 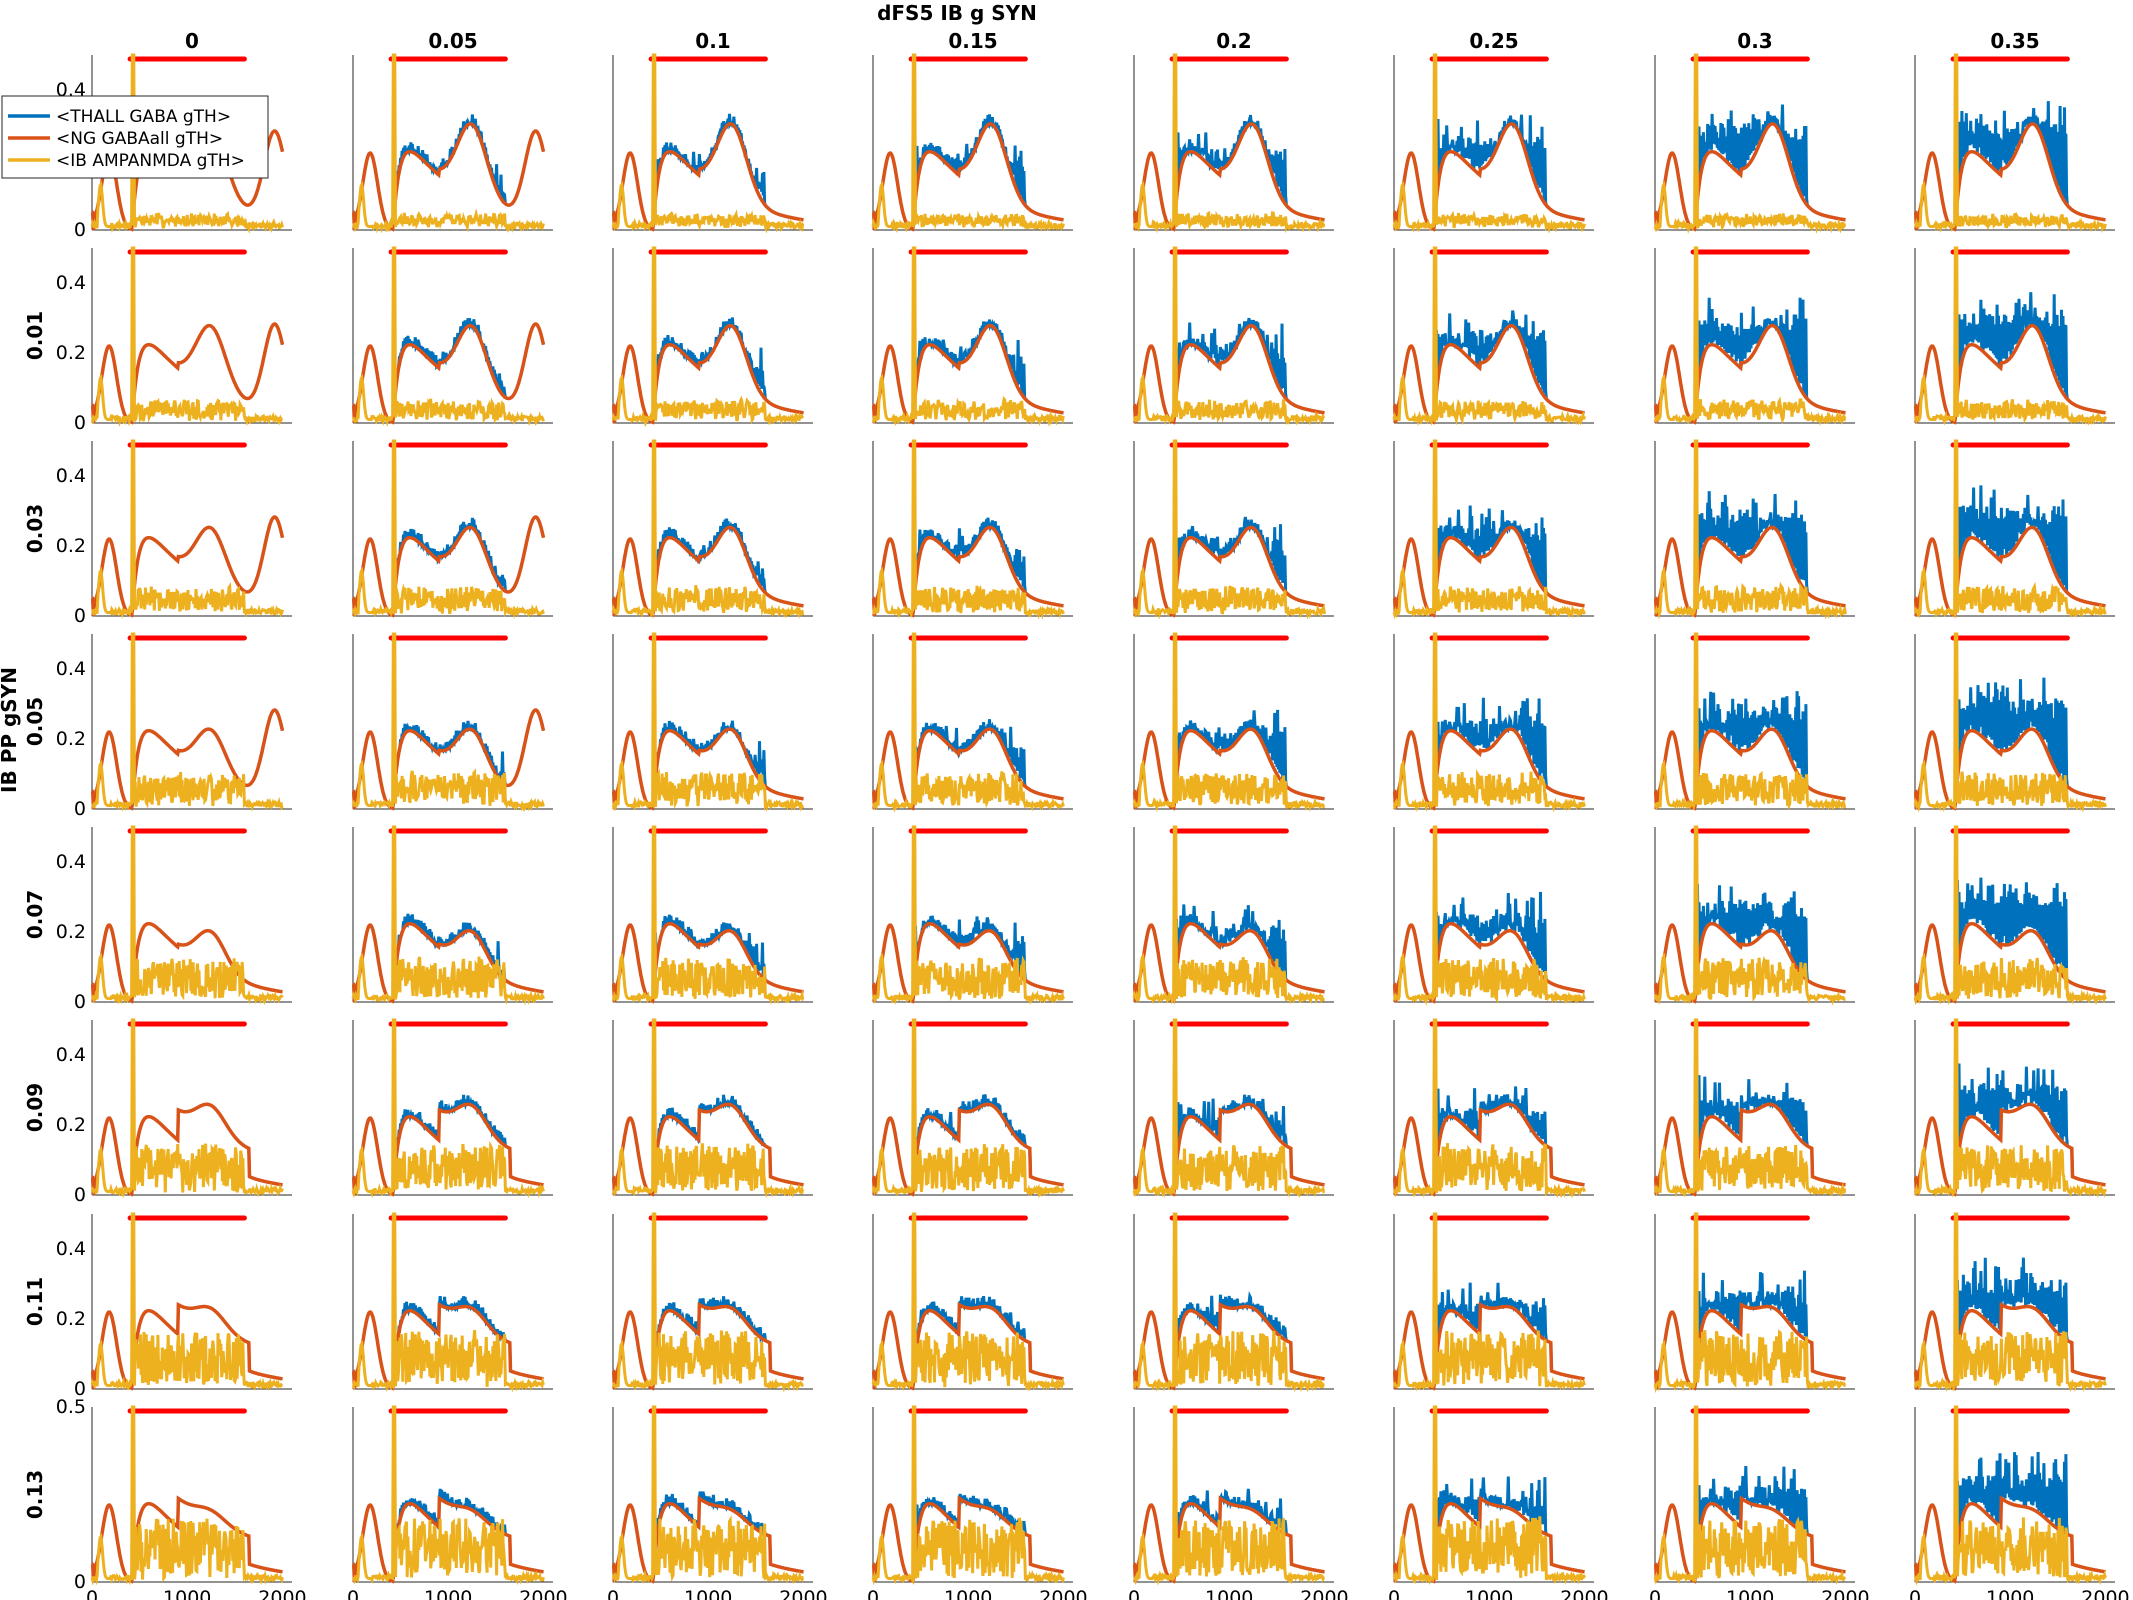 What do you see at coordinates (165, 1498) in the screenshot?
I see `panel-r7-c0: 0 0.5 0.13 0 1000 2000` at bounding box center [165, 1498].